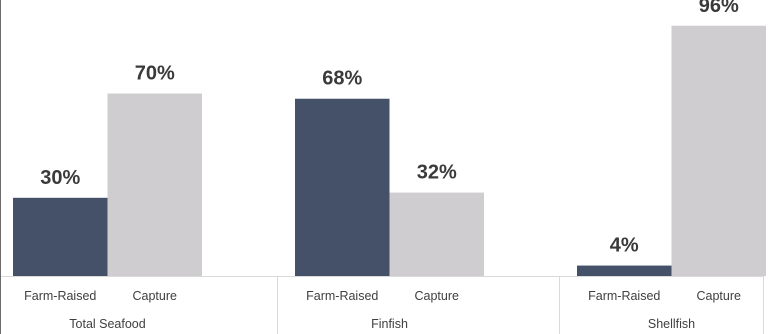 The image size is (775, 334). I want to click on bar-total-seafood-farm-raised, so click(60, 236).